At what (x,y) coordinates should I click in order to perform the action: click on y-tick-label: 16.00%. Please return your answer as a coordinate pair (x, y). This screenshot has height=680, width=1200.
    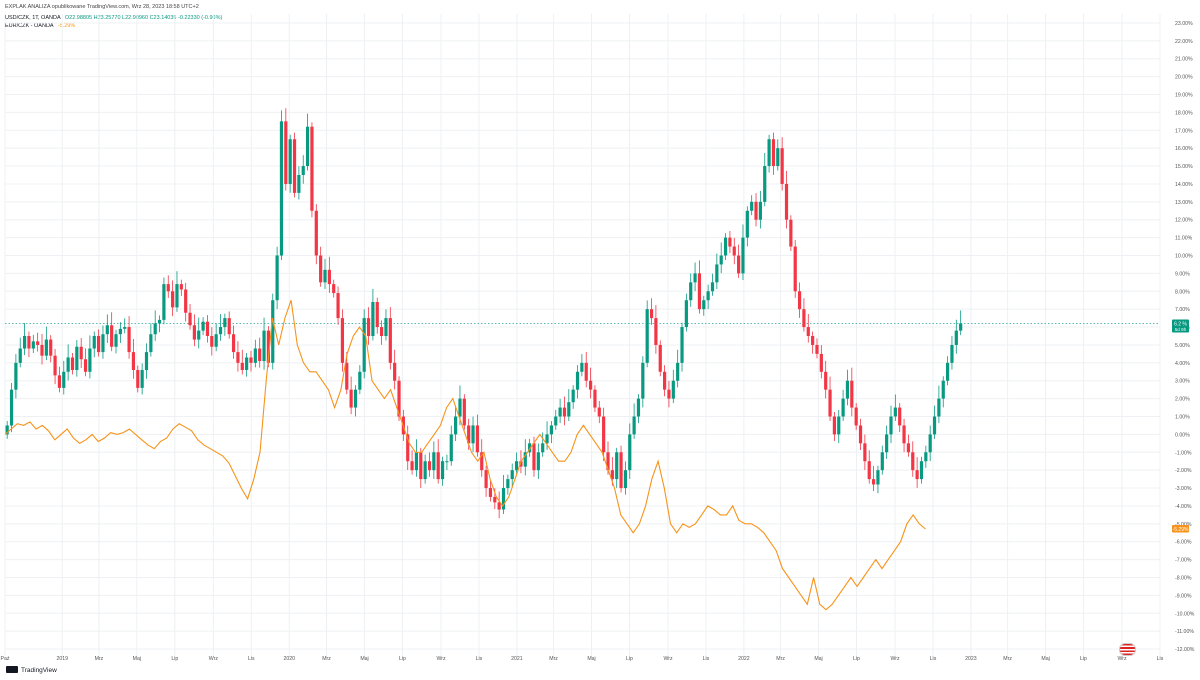
    Looking at the image, I should click on (1184, 149).